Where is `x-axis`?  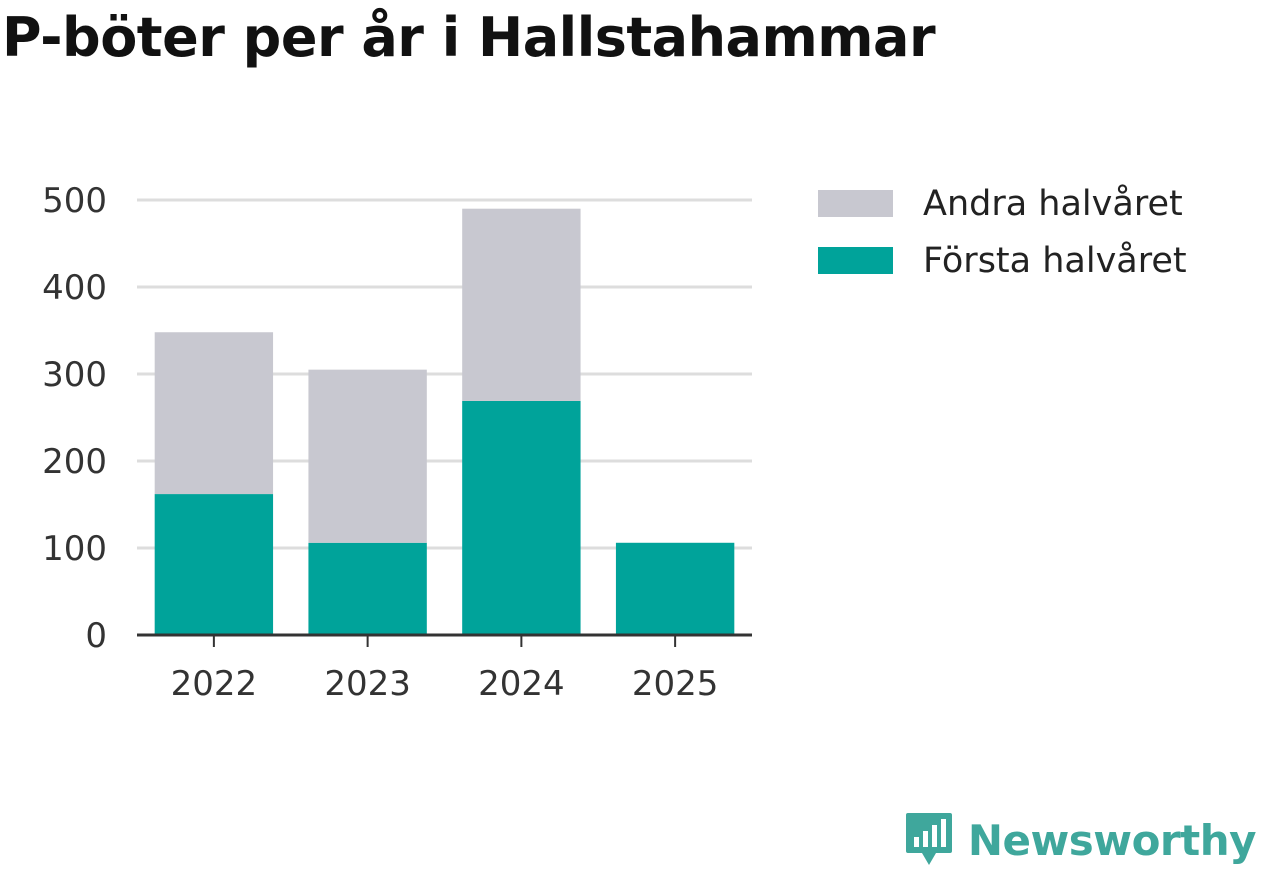 x-axis is located at coordinates (444, 640).